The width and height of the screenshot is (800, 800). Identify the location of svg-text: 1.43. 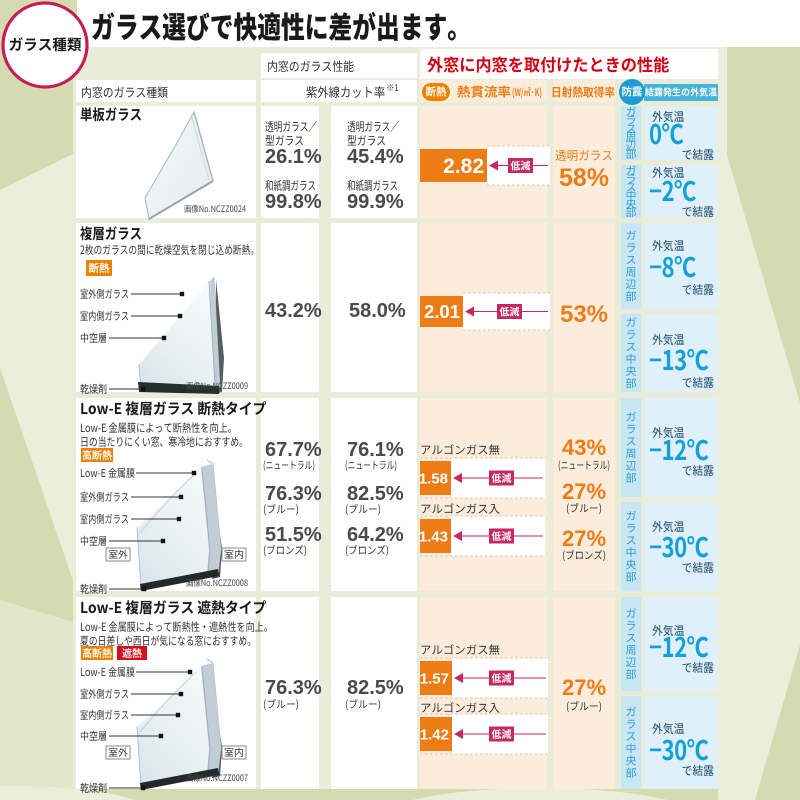
(433, 536).